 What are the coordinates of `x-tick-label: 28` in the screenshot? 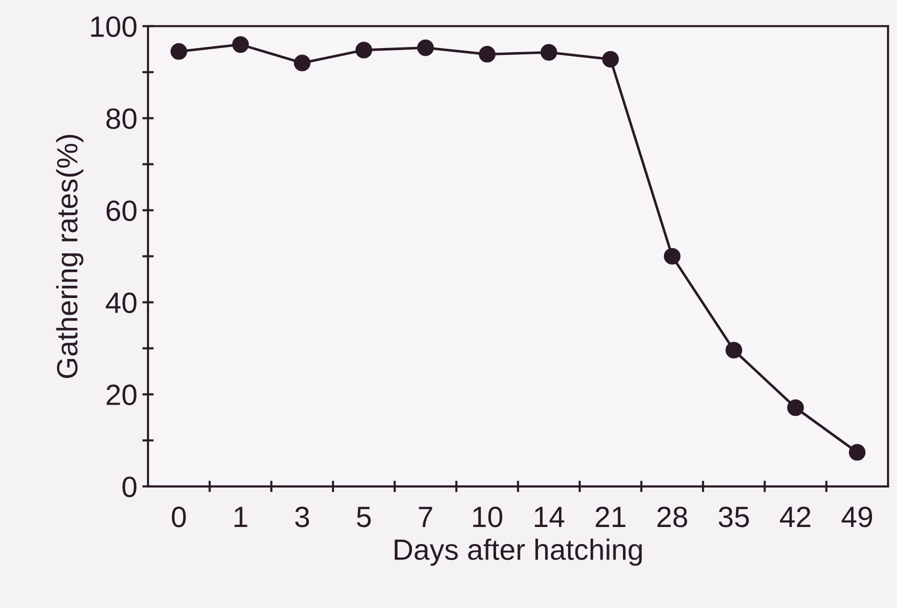 It's located at (672, 517).